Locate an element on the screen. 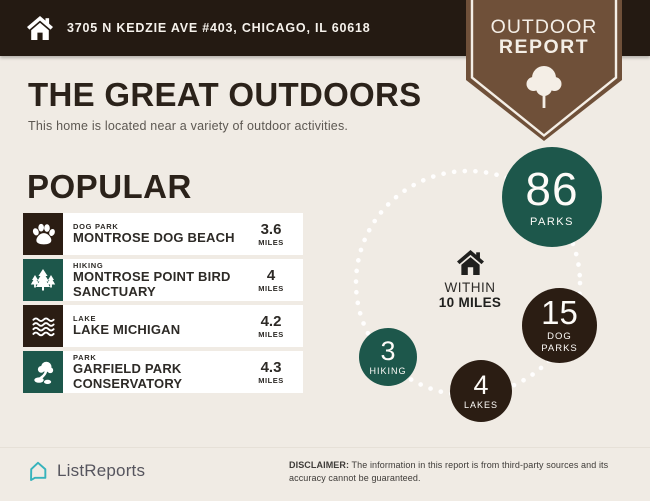  stat-circle-dog-parks: 15 DOG PARKS is located at coordinates (559, 325).